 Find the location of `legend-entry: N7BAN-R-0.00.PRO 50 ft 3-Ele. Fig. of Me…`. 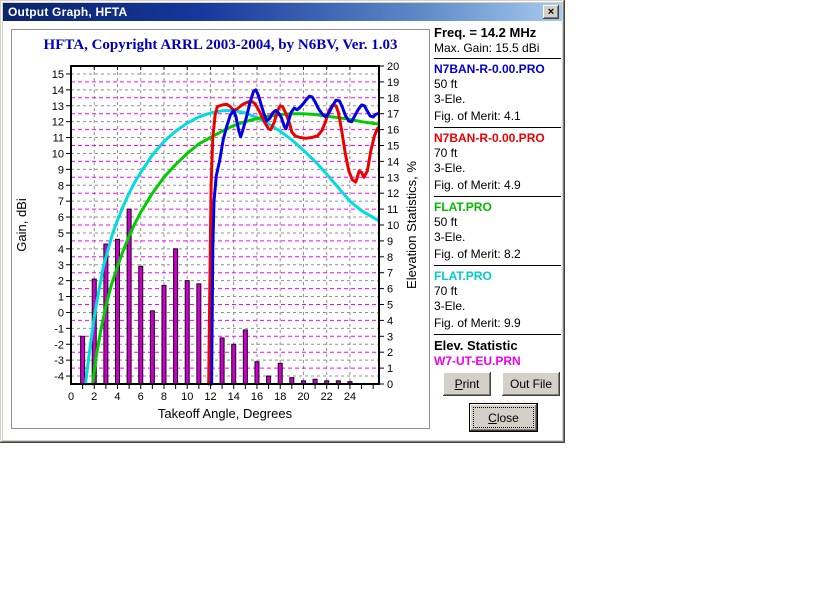

legend-entry: N7BAN-R-0.00.PRO 50 ft 3-Ele. Fig. of Me… is located at coordinates (497, 95).